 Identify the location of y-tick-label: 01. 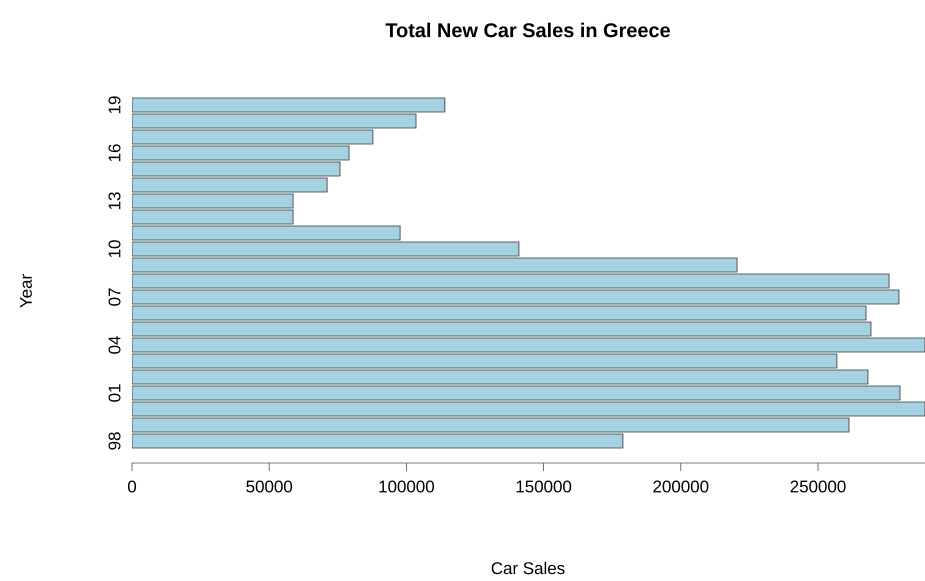
(114, 393).